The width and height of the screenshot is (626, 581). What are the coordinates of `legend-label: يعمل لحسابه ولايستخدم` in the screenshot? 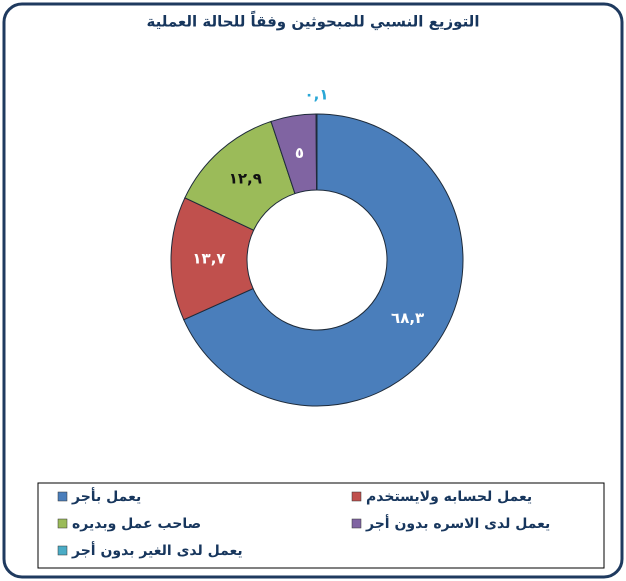 It's located at (449, 497).